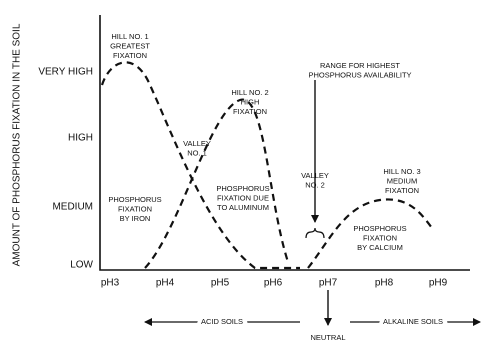  What do you see at coordinates (81, 265) in the screenshot?
I see `y-label: LOW` at bounding box center [81, 265].